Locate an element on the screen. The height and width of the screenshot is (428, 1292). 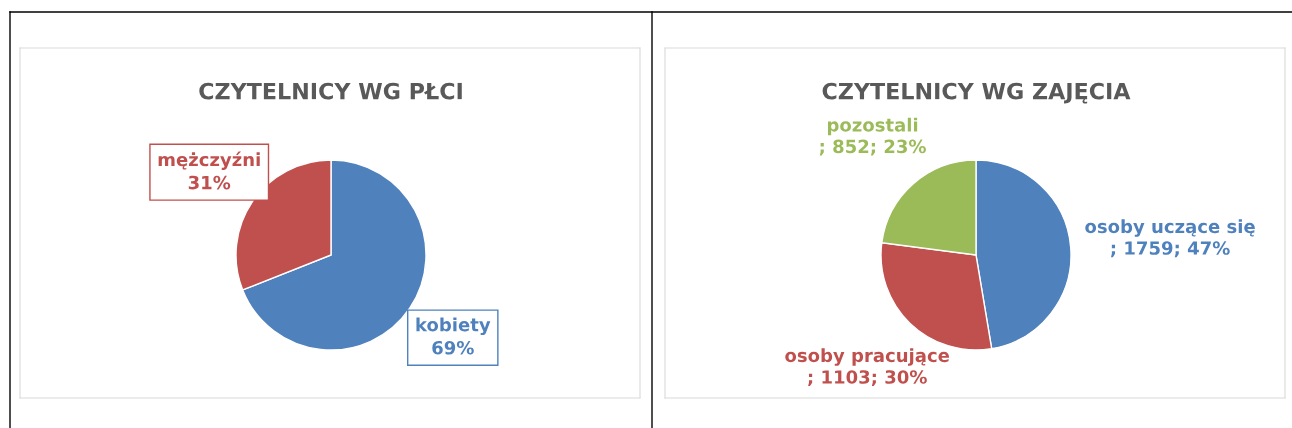
chart-title: CZYTELNICY WG ZAJĘCIA is located at coordinates (976, 93).